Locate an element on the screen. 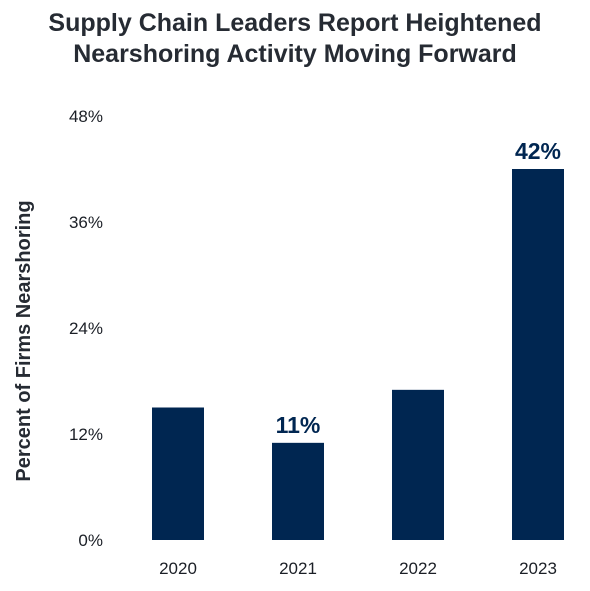 The width and height of the screenshot is (590, 591). y-tick-labels: 0% 12% 24% 36% 48% is located at coordinates (86, 328).